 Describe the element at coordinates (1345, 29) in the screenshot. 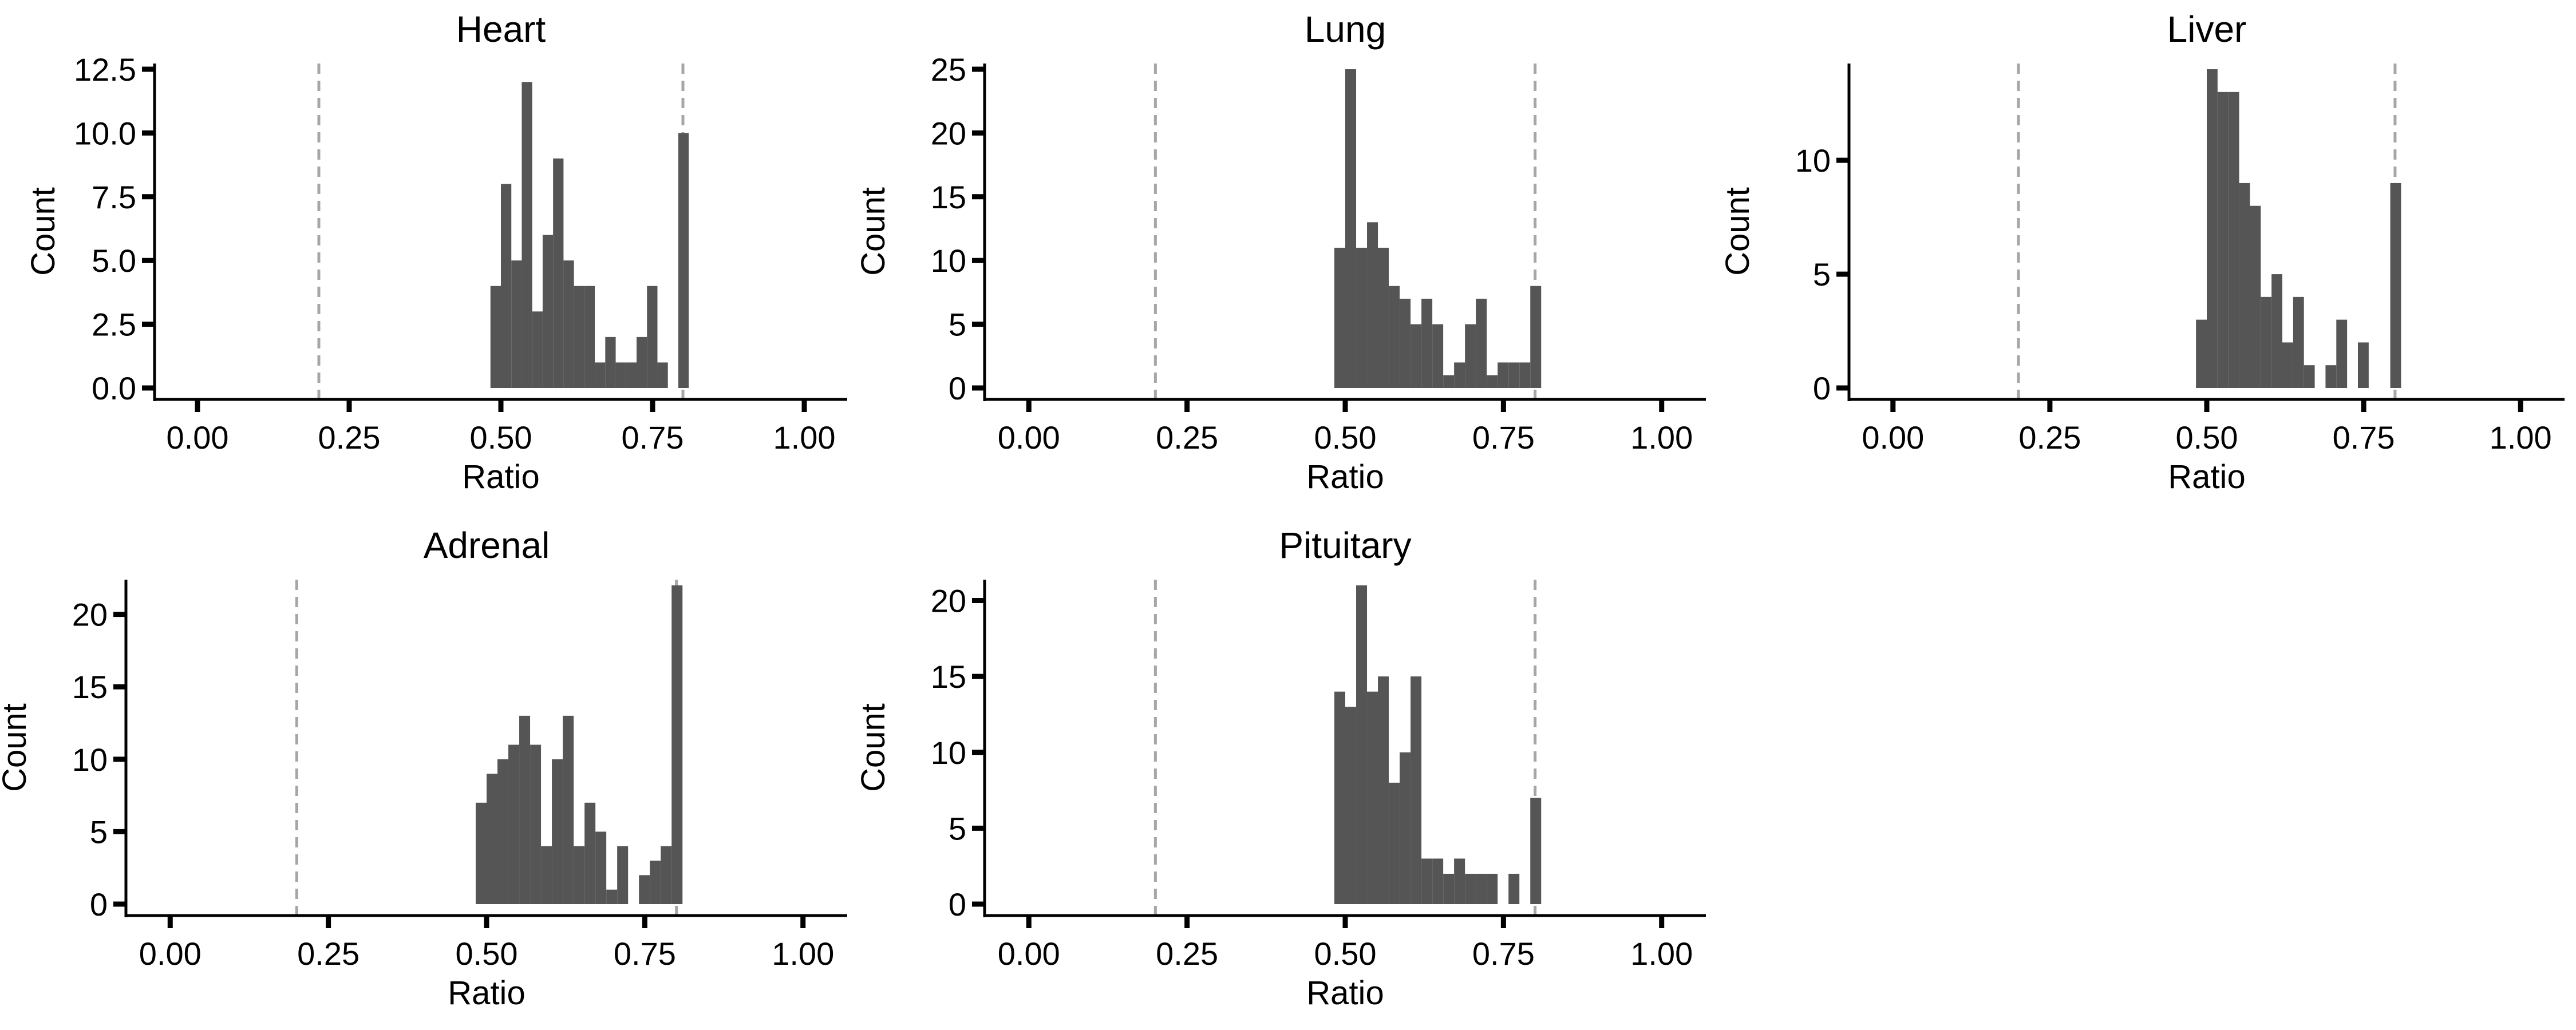

I see `panel-title: Lung` at that location.